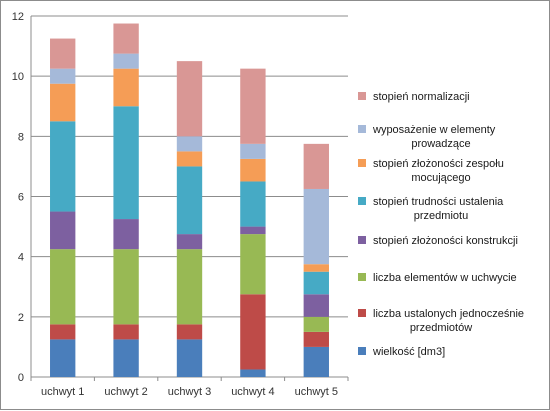  I want to click on x-tick-label: uchwyt 2, so click(125, 392).